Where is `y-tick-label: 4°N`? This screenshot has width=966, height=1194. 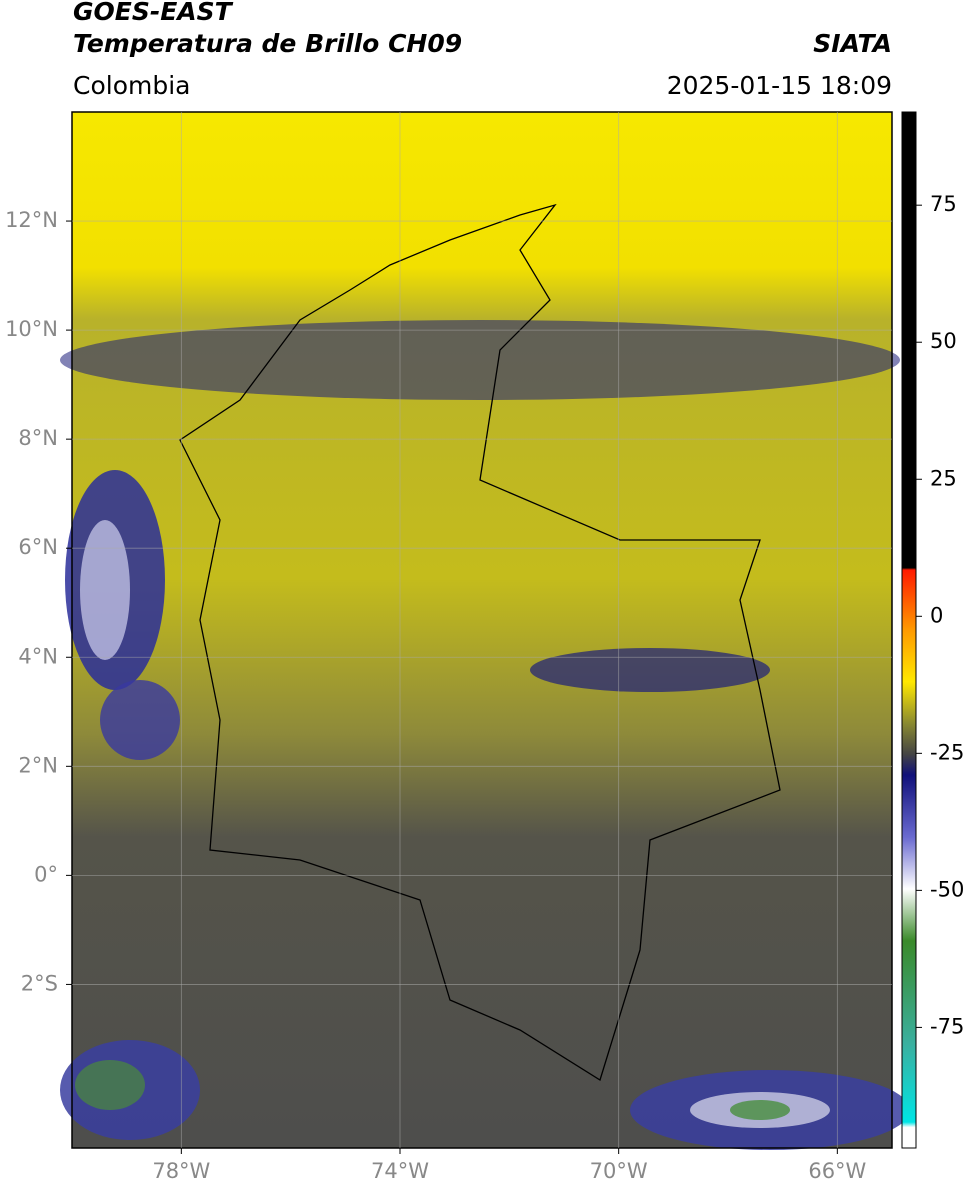
y-tick-label: 4°N is located at coordinates (38, 656).